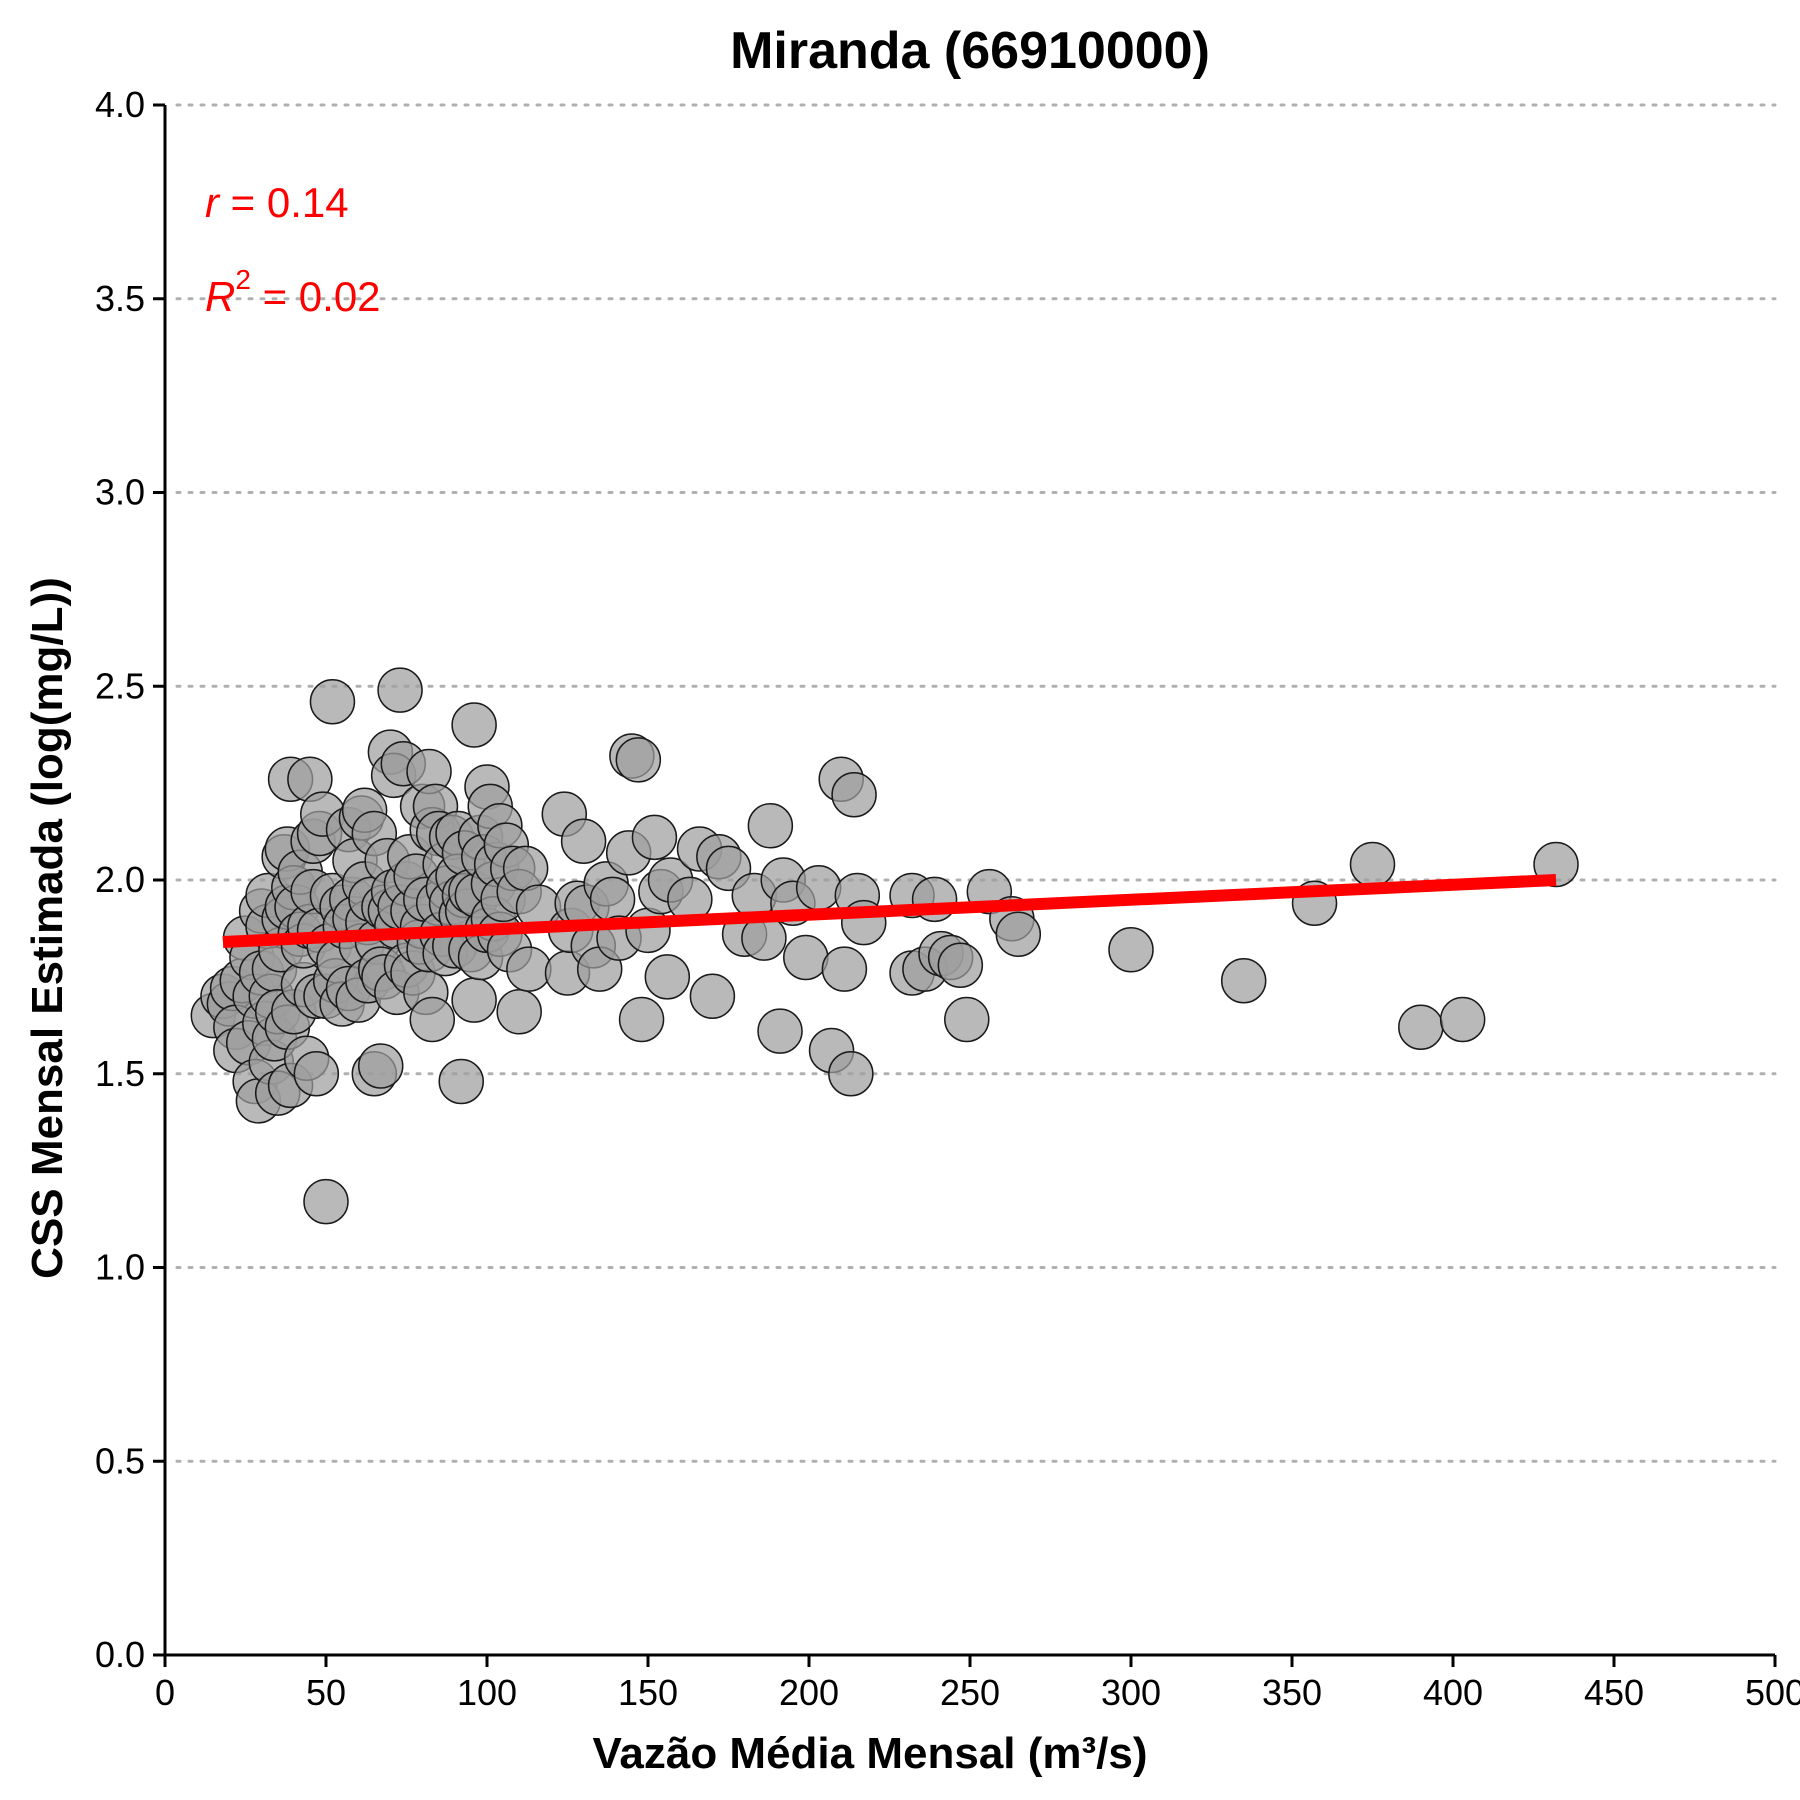  I want to click on y-tick-label: 0.0, so click(120, 1654).